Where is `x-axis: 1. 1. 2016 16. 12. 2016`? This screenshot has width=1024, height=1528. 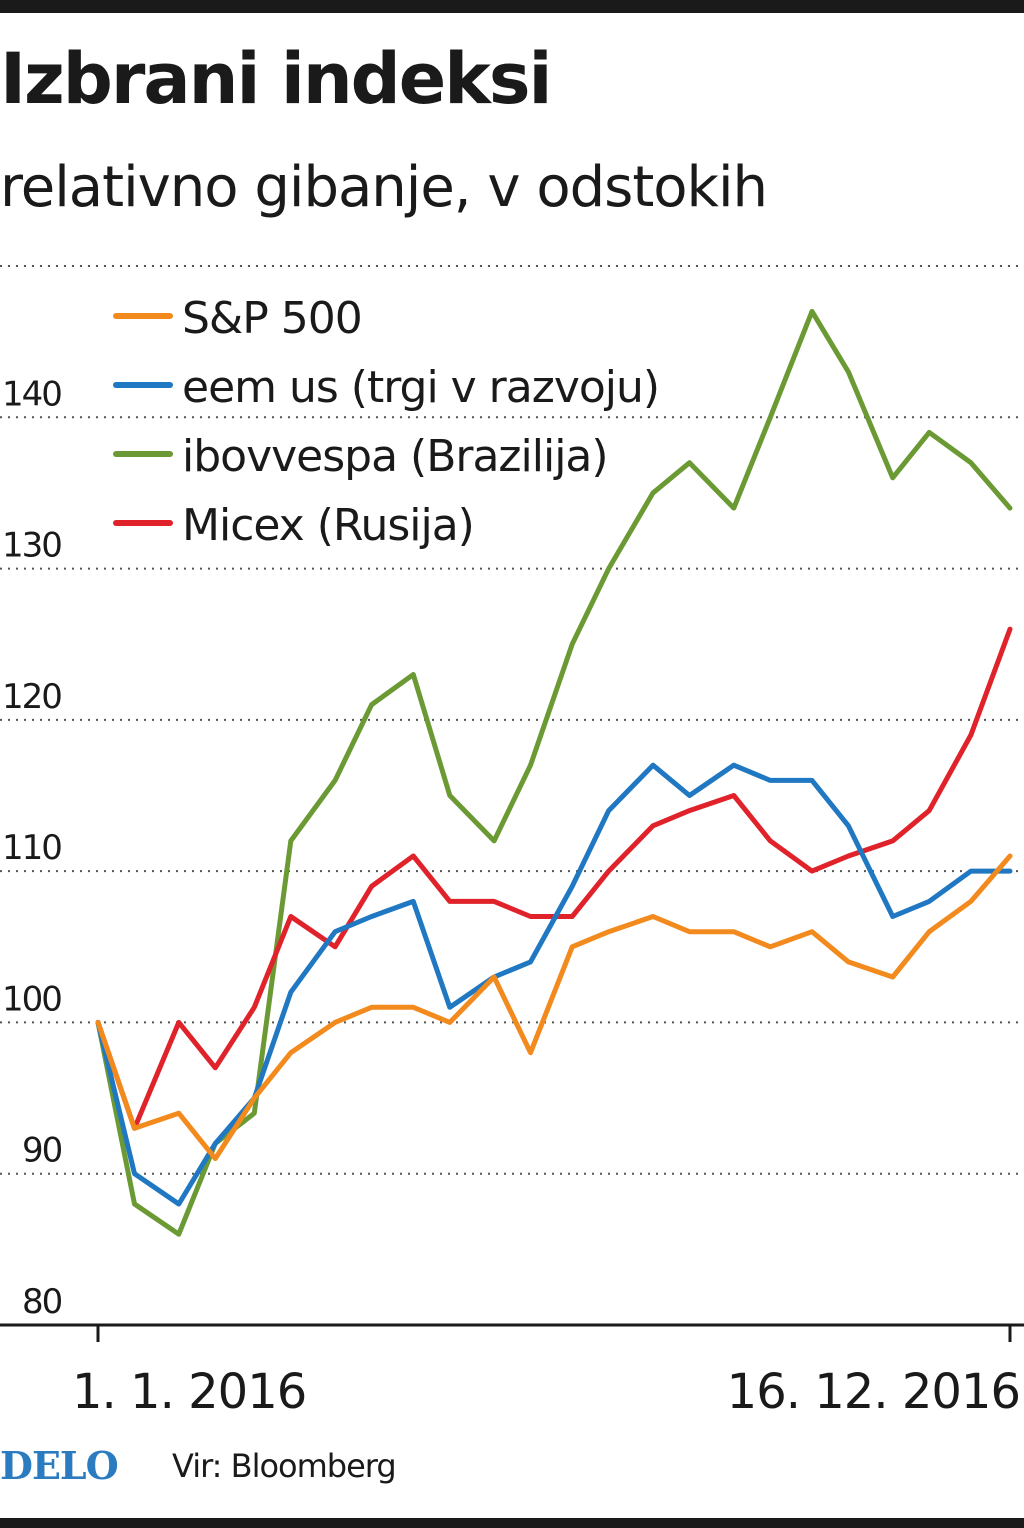 x-axis: 1. 1. 2016 16. 12. 2016 is located at coordinates (512, 1371).